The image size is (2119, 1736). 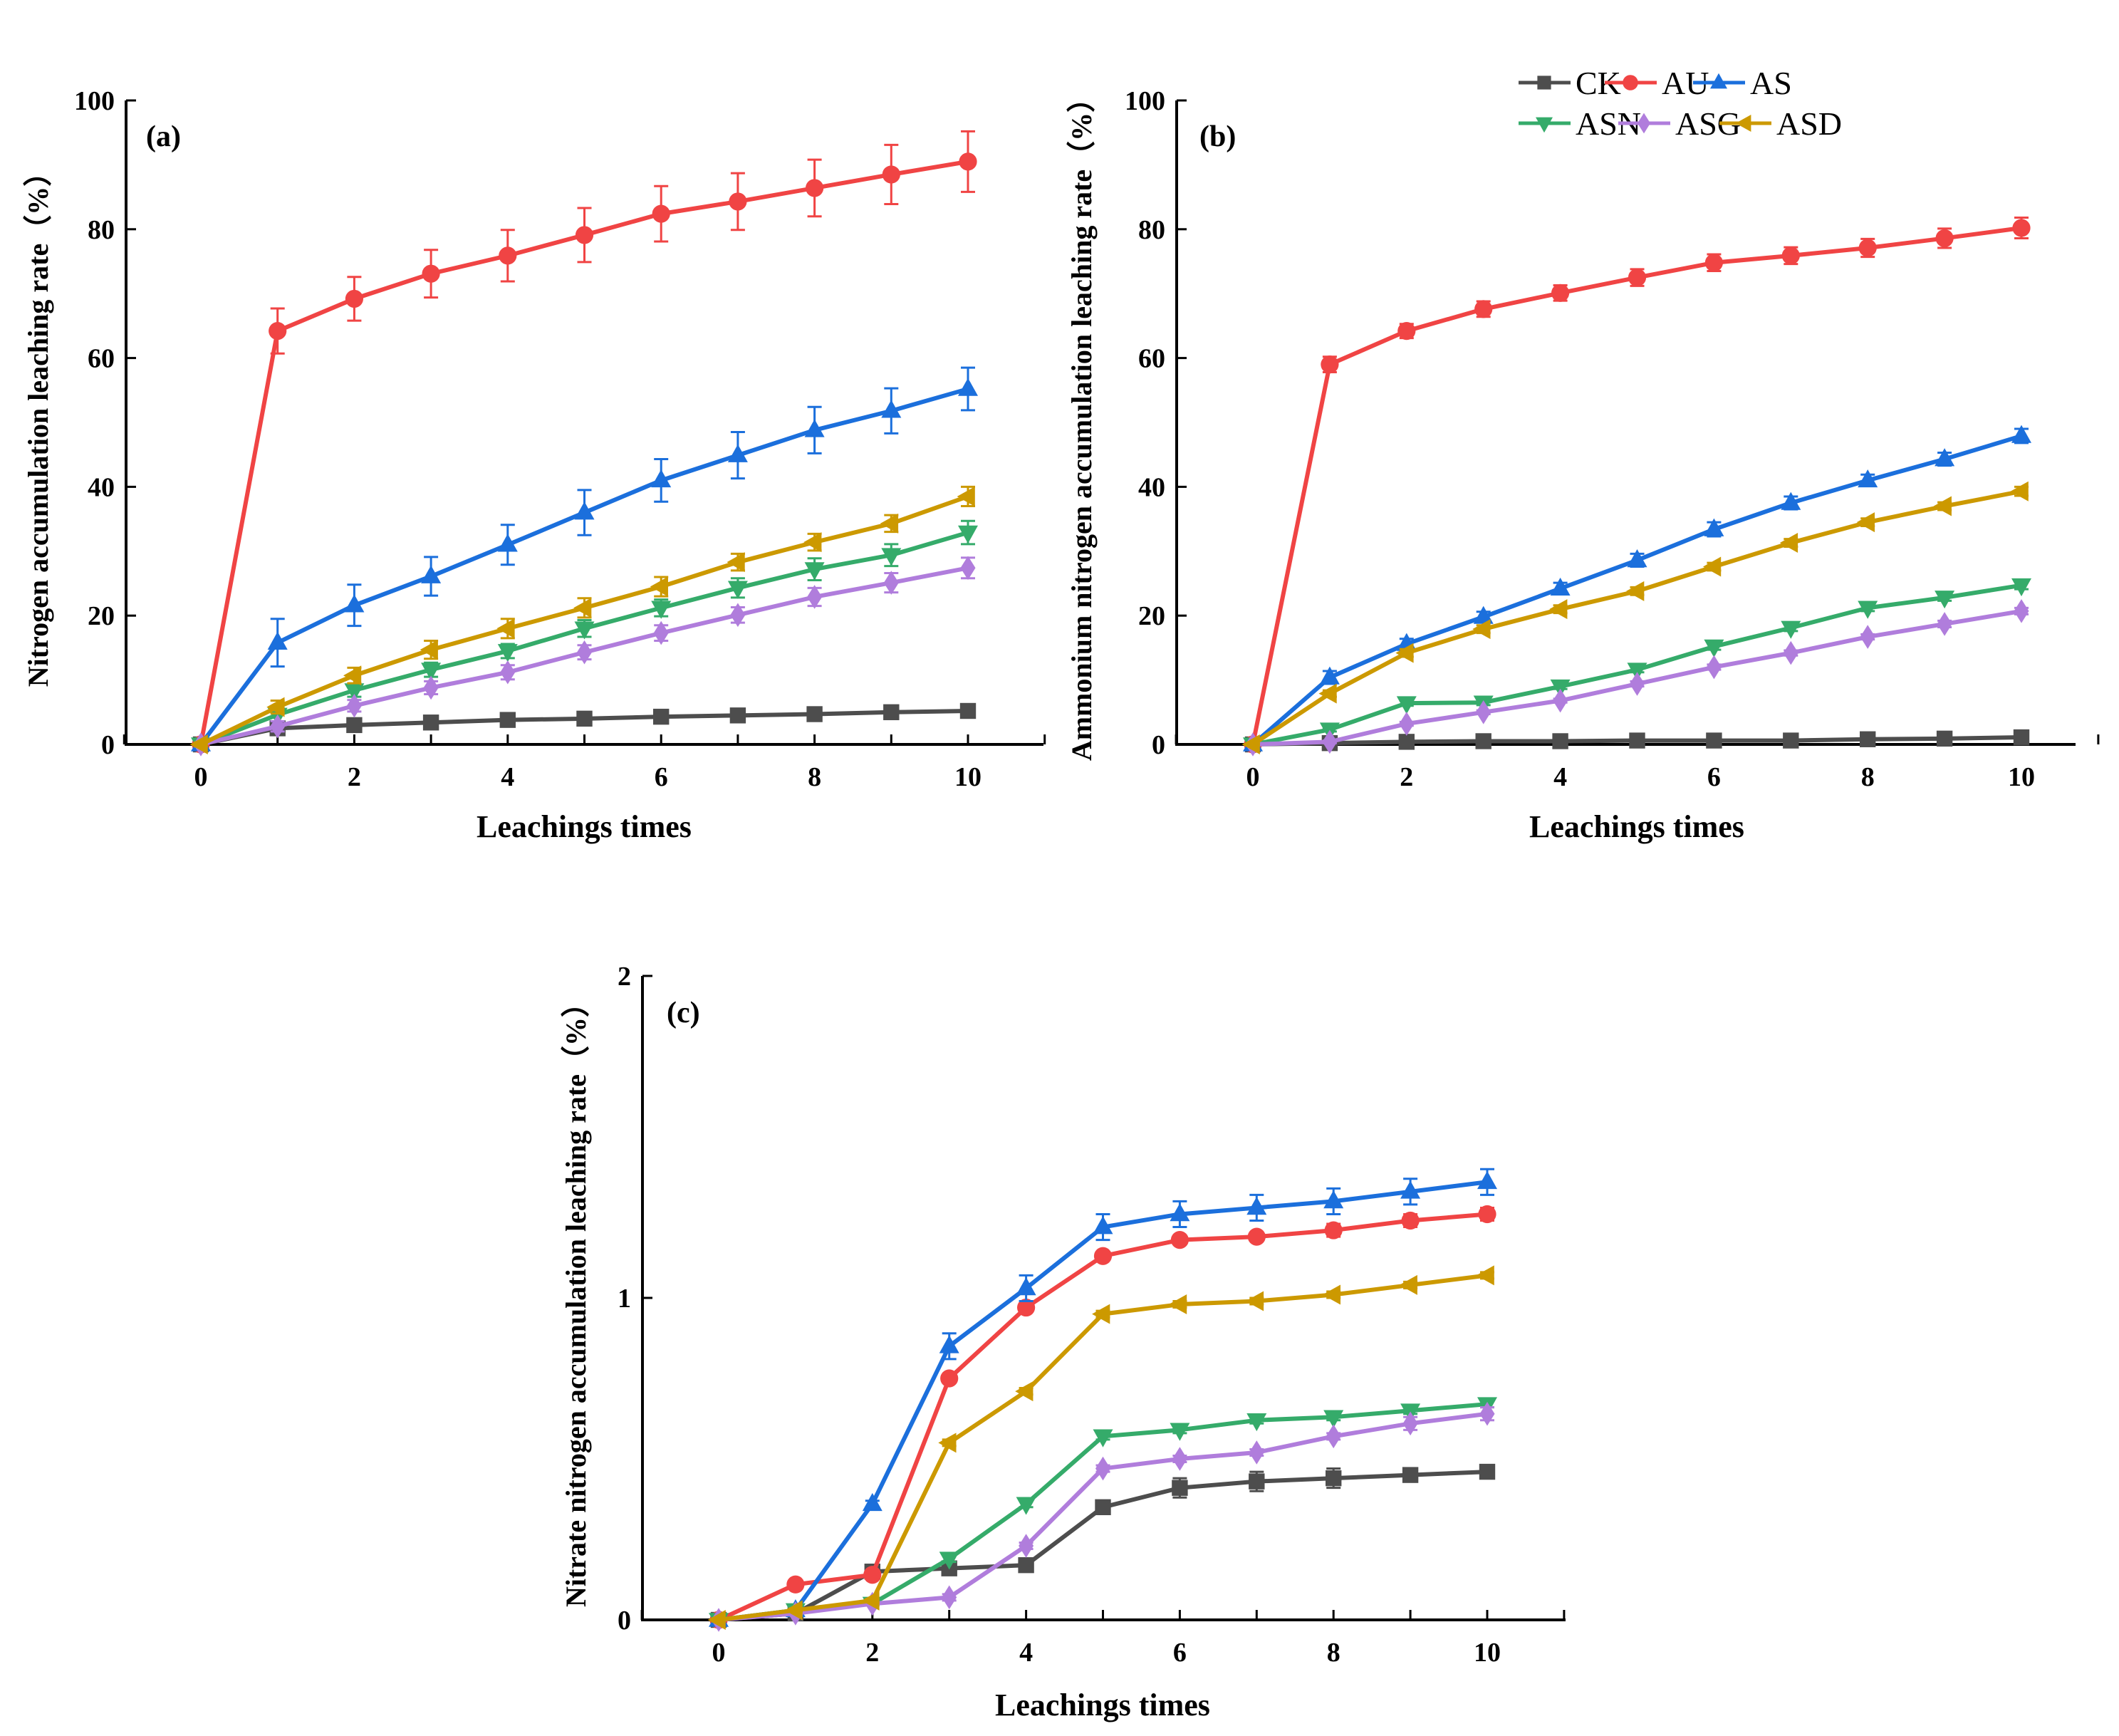 I want to click on series-au, so click(x=1102, y=1417).